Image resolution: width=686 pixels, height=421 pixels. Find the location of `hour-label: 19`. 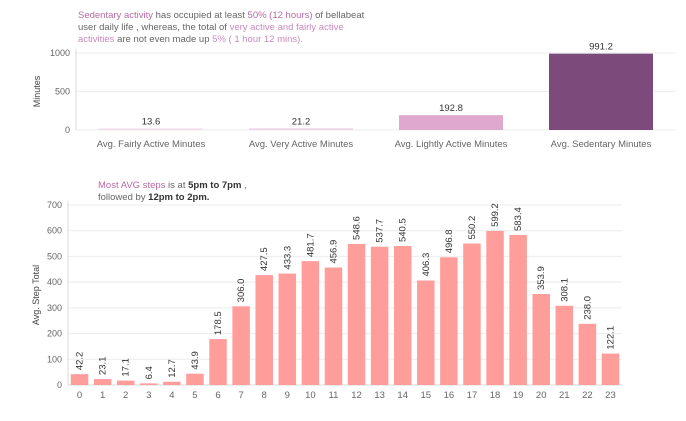

hour-label: 19 is located at coordinates (518, 395).